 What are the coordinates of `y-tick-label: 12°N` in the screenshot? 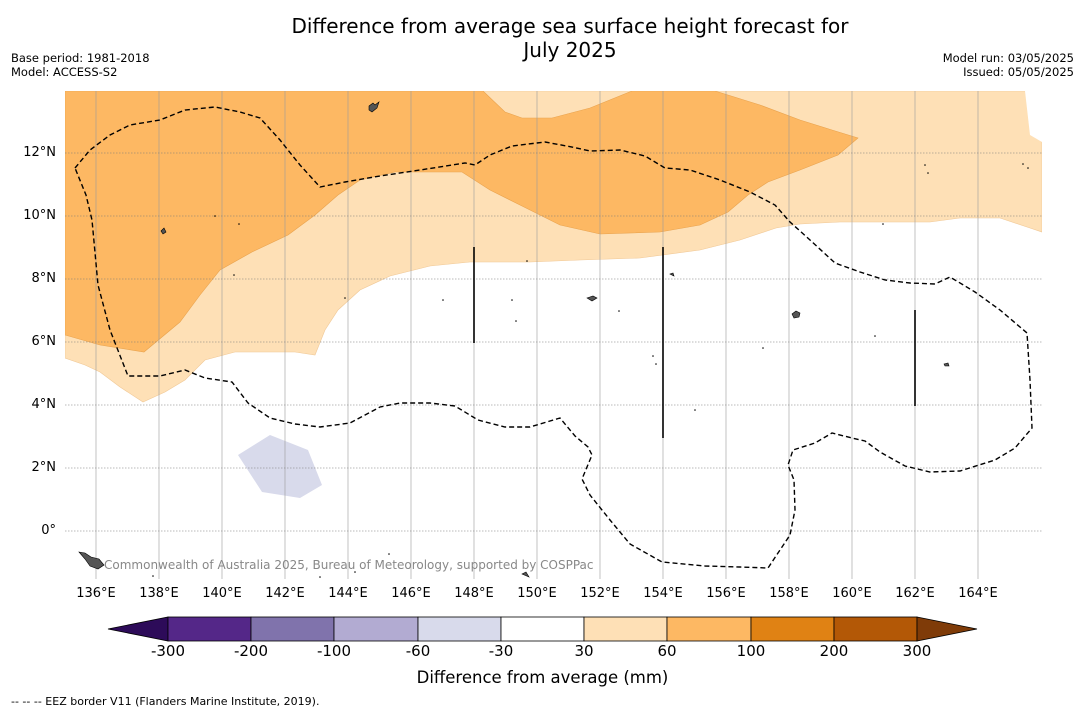 It's located at (39, 152).